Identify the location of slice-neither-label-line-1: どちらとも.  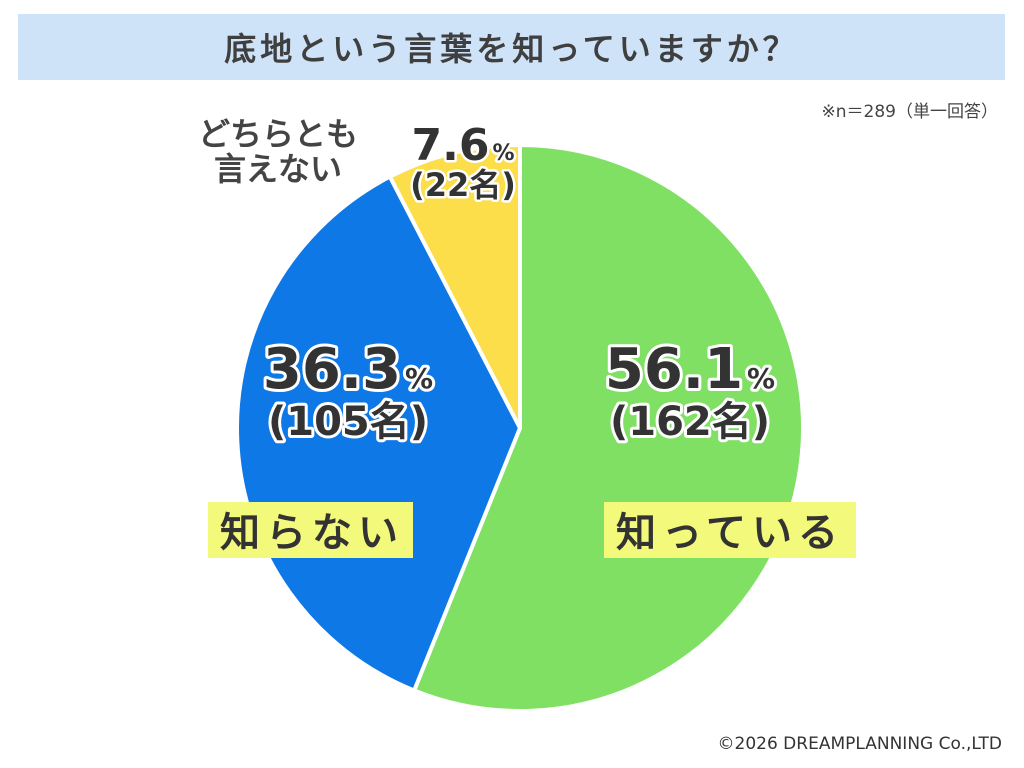
(278, 134).